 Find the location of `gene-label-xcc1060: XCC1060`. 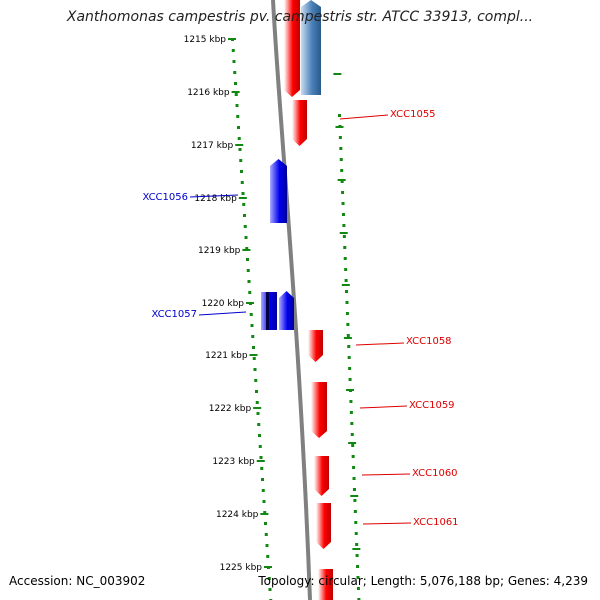

gene-label-xcc1060: XCC1060 is located at coordinates (435, 473).